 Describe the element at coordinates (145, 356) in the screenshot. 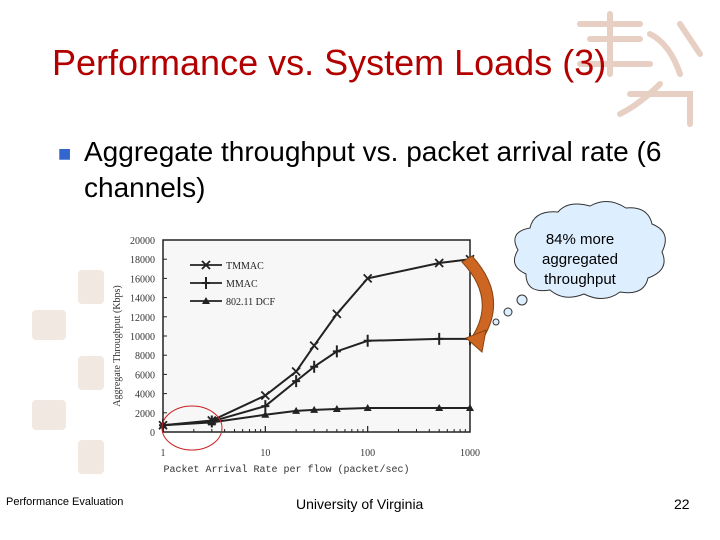

I see `y-tick-label: 8000` at that location.